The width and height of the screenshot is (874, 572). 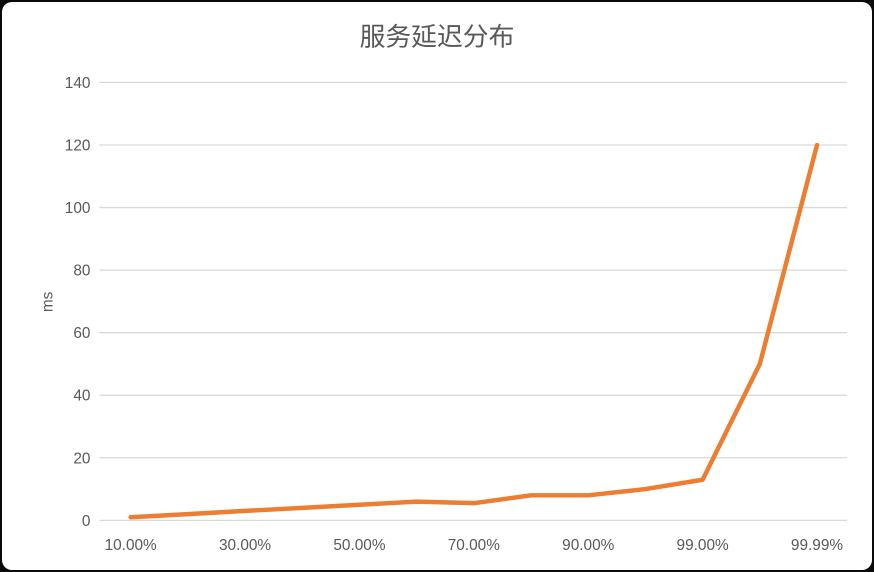 What do you see at coordinates (78, 83) in the screenshot?
I see `y-tick-label: 140` at bounding box center [78, 83].